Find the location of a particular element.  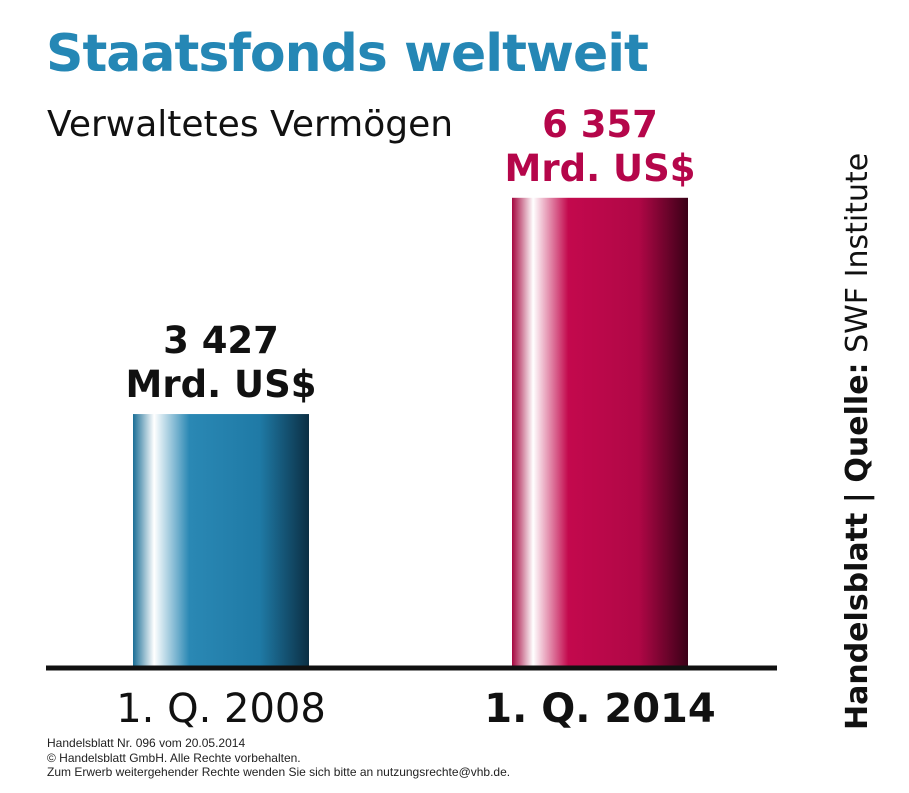

source-label: Quelle: is located at coordinates (857, 422).